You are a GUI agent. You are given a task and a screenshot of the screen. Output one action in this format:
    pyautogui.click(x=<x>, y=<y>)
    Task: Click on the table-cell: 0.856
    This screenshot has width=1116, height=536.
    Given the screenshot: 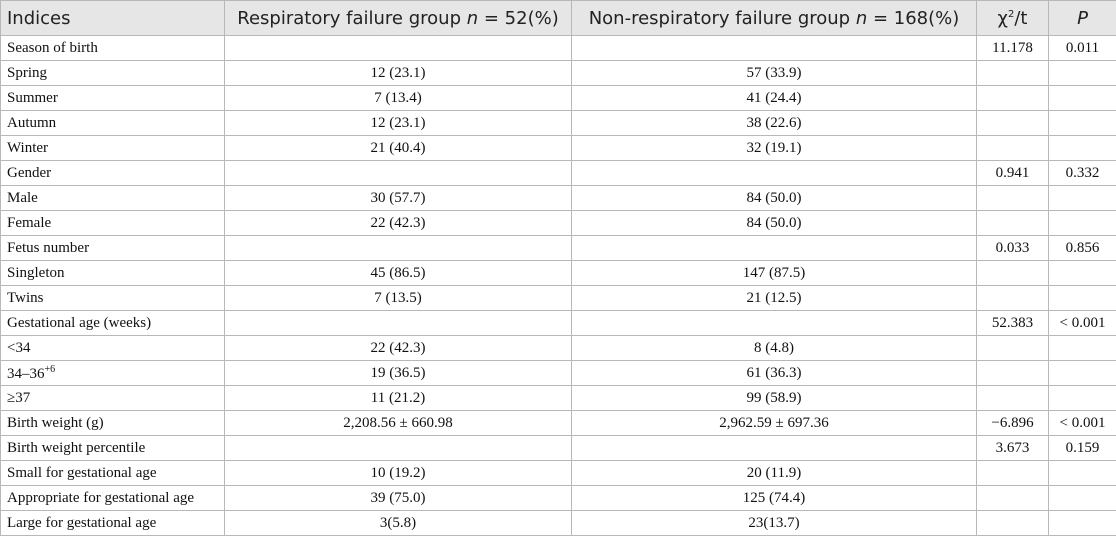 What is the action you would take?
    pyautogui.click(x=1082, y=248)
    